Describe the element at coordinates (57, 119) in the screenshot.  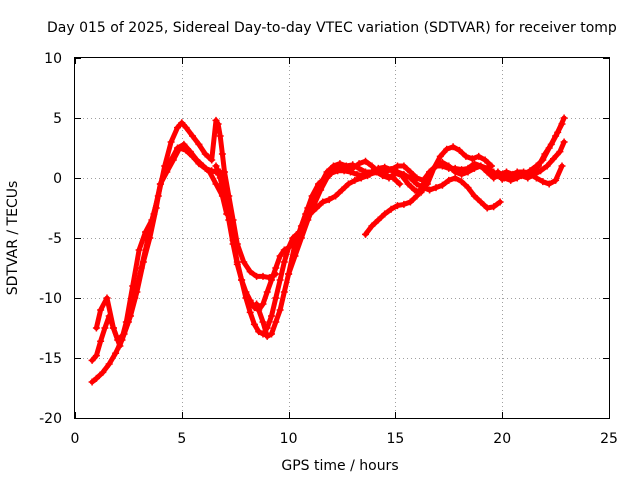
I see `y-tick-label: 5` at that location.